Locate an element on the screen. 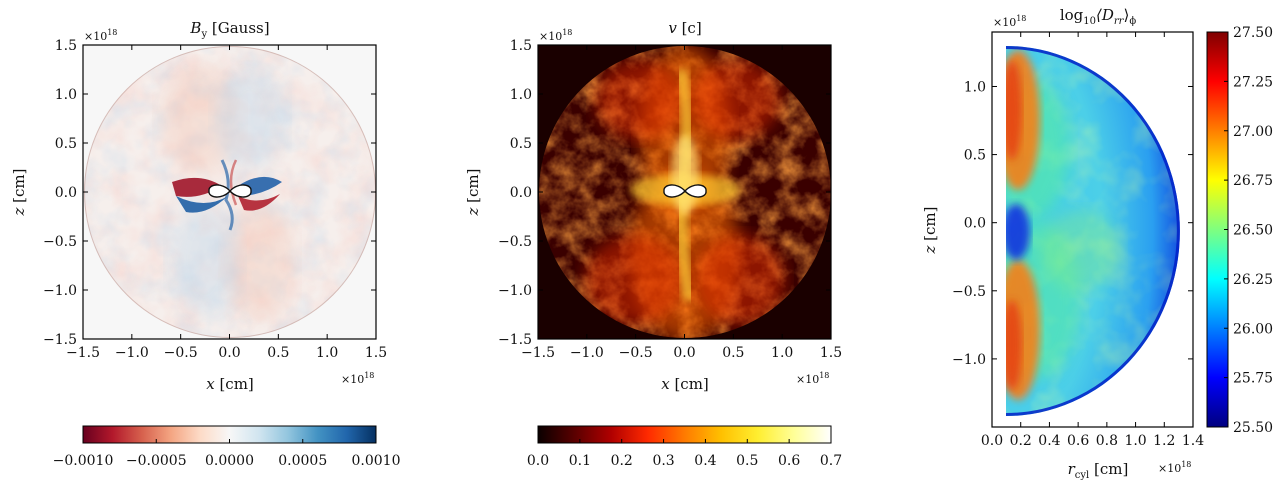 The width and height of the screenshot is (1280, 489). colorbar-tick-label: 0.7 is located at coordinates (831, 461).